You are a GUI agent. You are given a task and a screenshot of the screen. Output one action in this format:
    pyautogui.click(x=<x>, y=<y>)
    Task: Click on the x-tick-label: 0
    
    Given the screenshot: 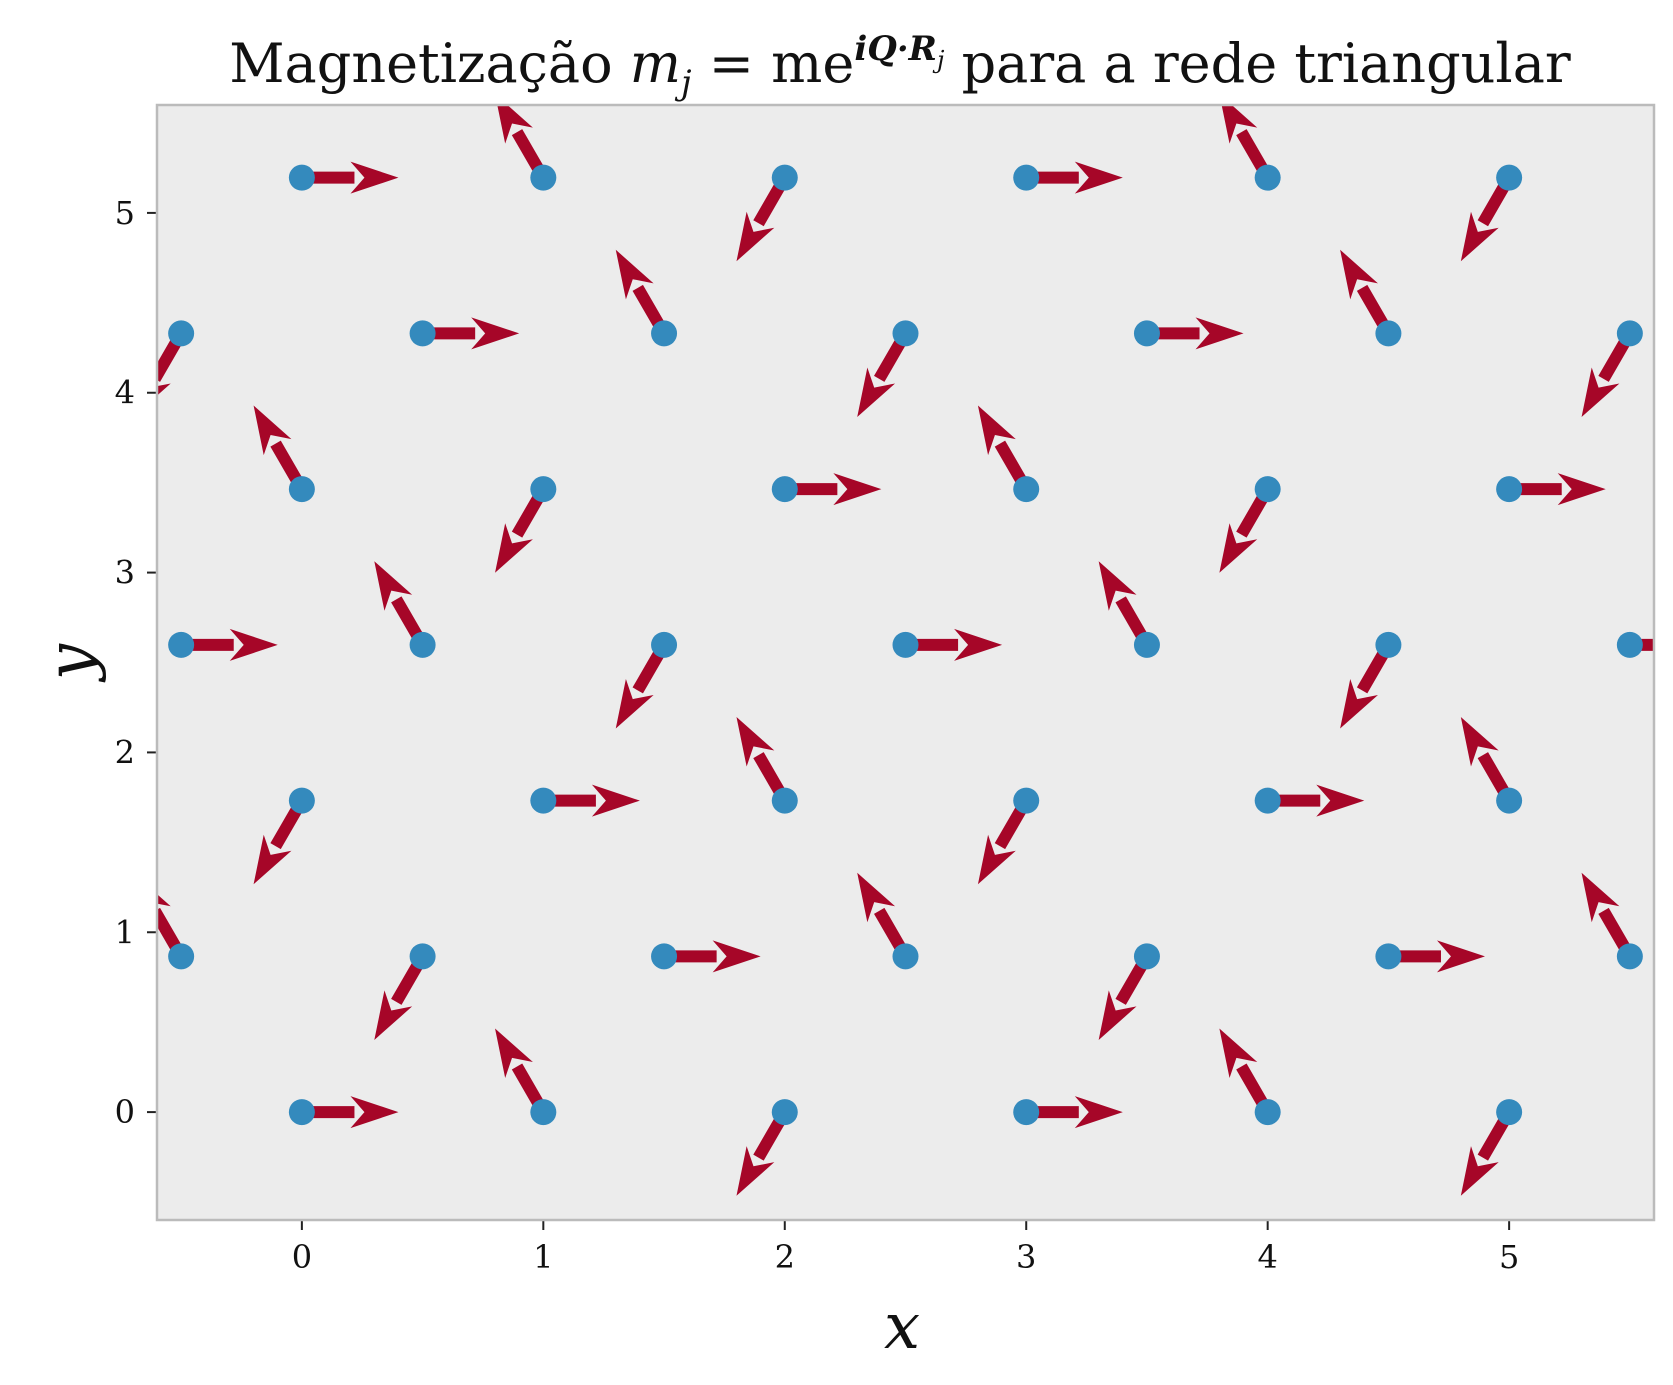 What is the action you would take?
    pyautogui.click(x=302, y=1257)
    